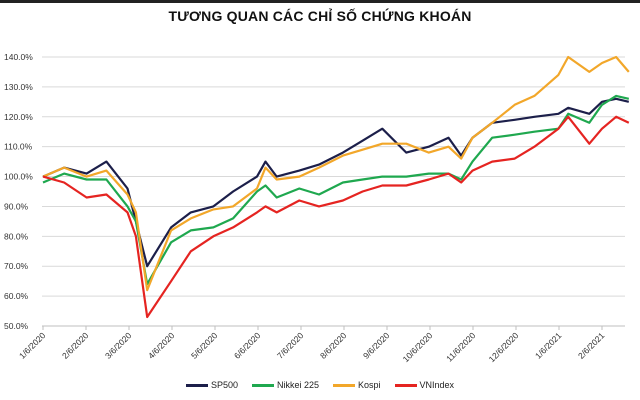 The width and height of the screenshot is (640, 400). I want to click on x-tick-label: 5/6/2020, so click(204, 345).